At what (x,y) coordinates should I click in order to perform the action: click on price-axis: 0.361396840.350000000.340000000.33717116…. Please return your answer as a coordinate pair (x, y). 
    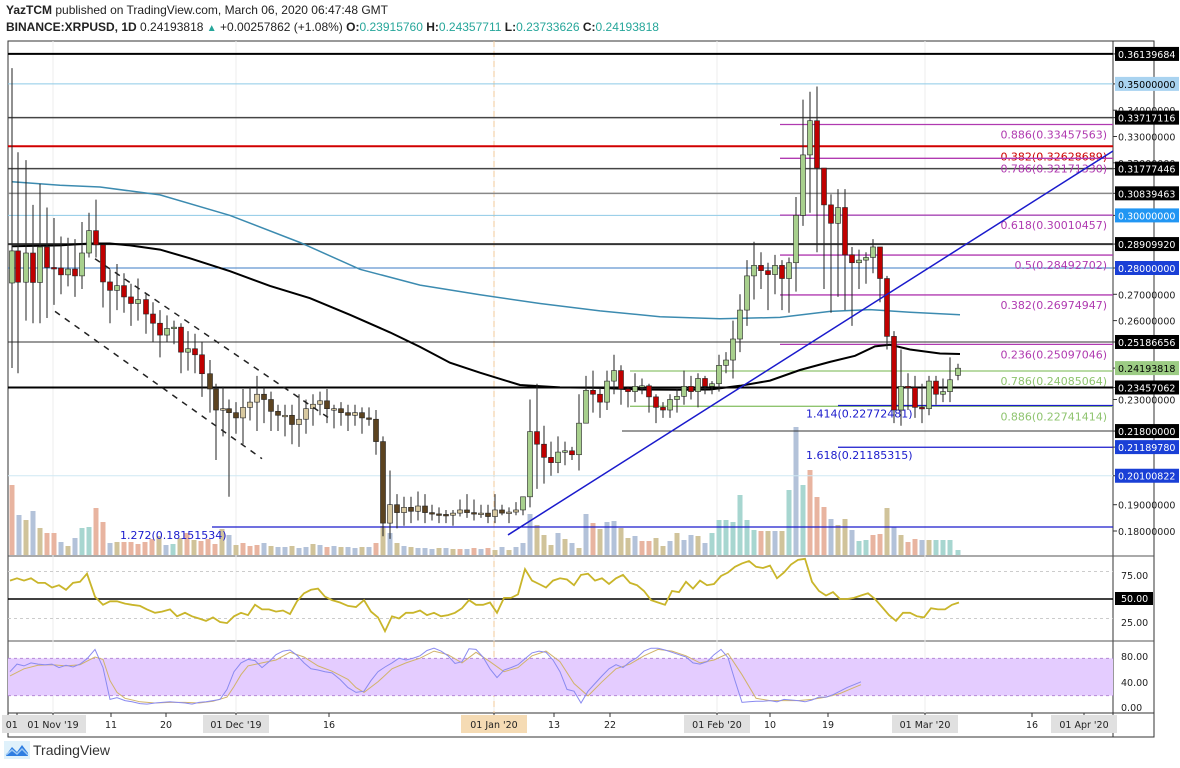
    Looking at the image, I should click on (1146, 292).